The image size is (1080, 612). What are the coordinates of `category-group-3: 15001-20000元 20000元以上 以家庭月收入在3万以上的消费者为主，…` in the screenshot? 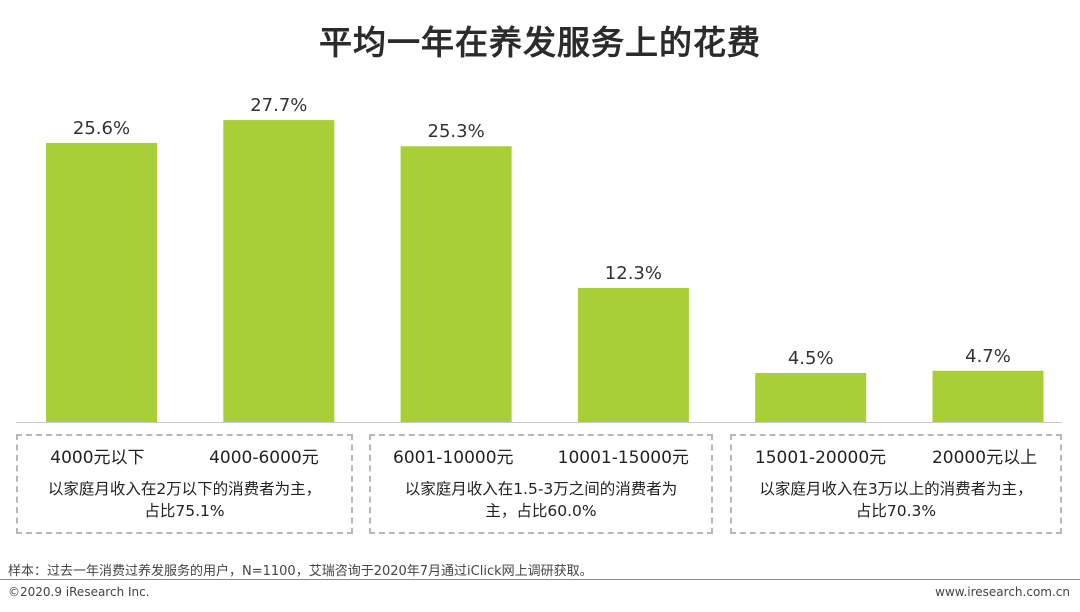 It's located at (896, 484).